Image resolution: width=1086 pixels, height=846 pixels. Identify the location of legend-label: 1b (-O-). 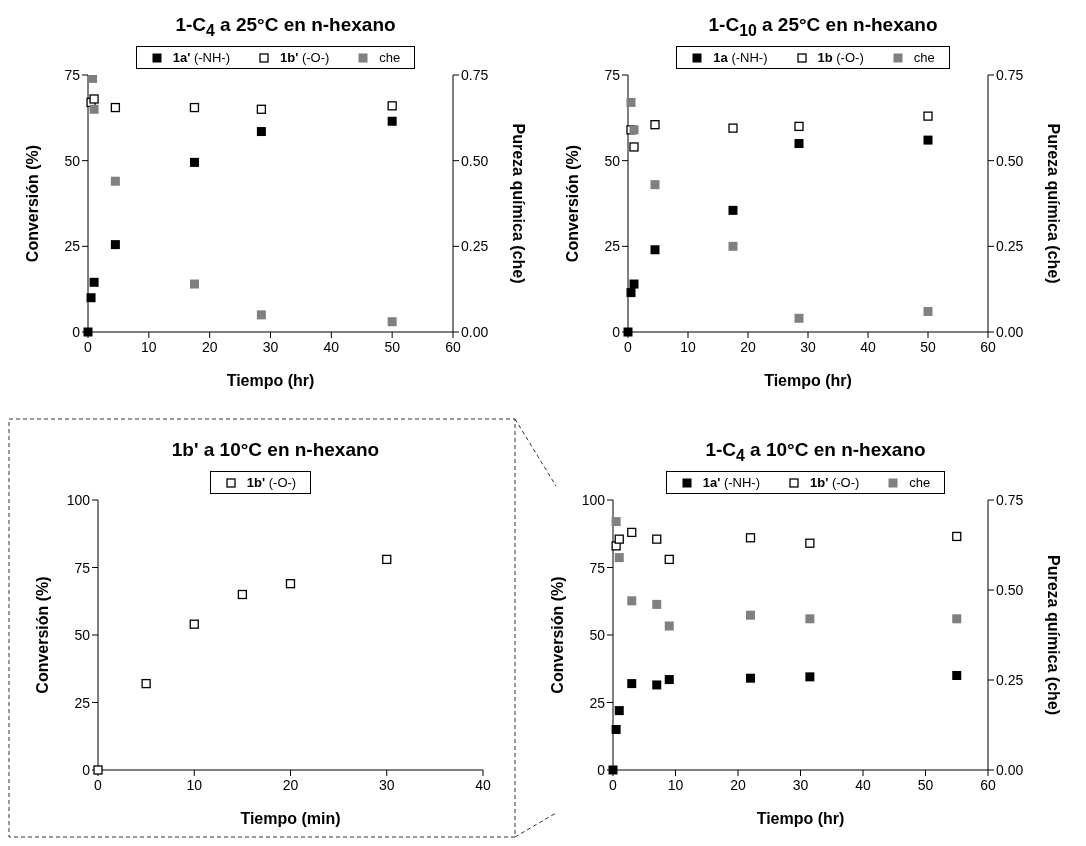
(840, 57).